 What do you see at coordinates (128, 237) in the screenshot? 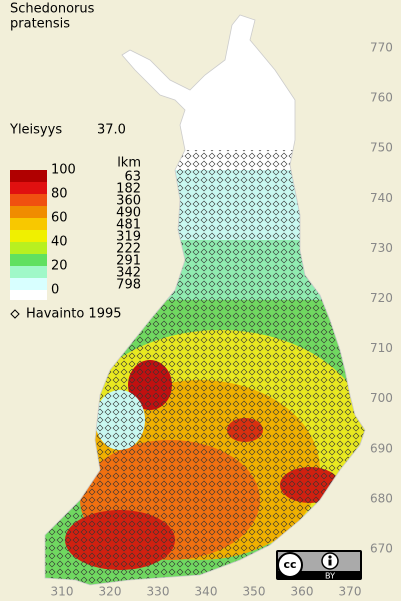
I see `legend-count: 319` at bounding box center [128, 237].